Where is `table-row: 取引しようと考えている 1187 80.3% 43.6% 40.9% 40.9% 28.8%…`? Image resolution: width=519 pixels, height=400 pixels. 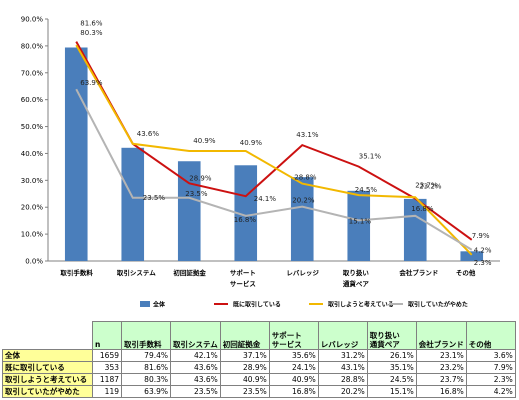
table-row: 取引しようと考えている 1187 80.3% 43.6% 40.9% 40.9% 28.8%… is located at coordinates (259, 379).